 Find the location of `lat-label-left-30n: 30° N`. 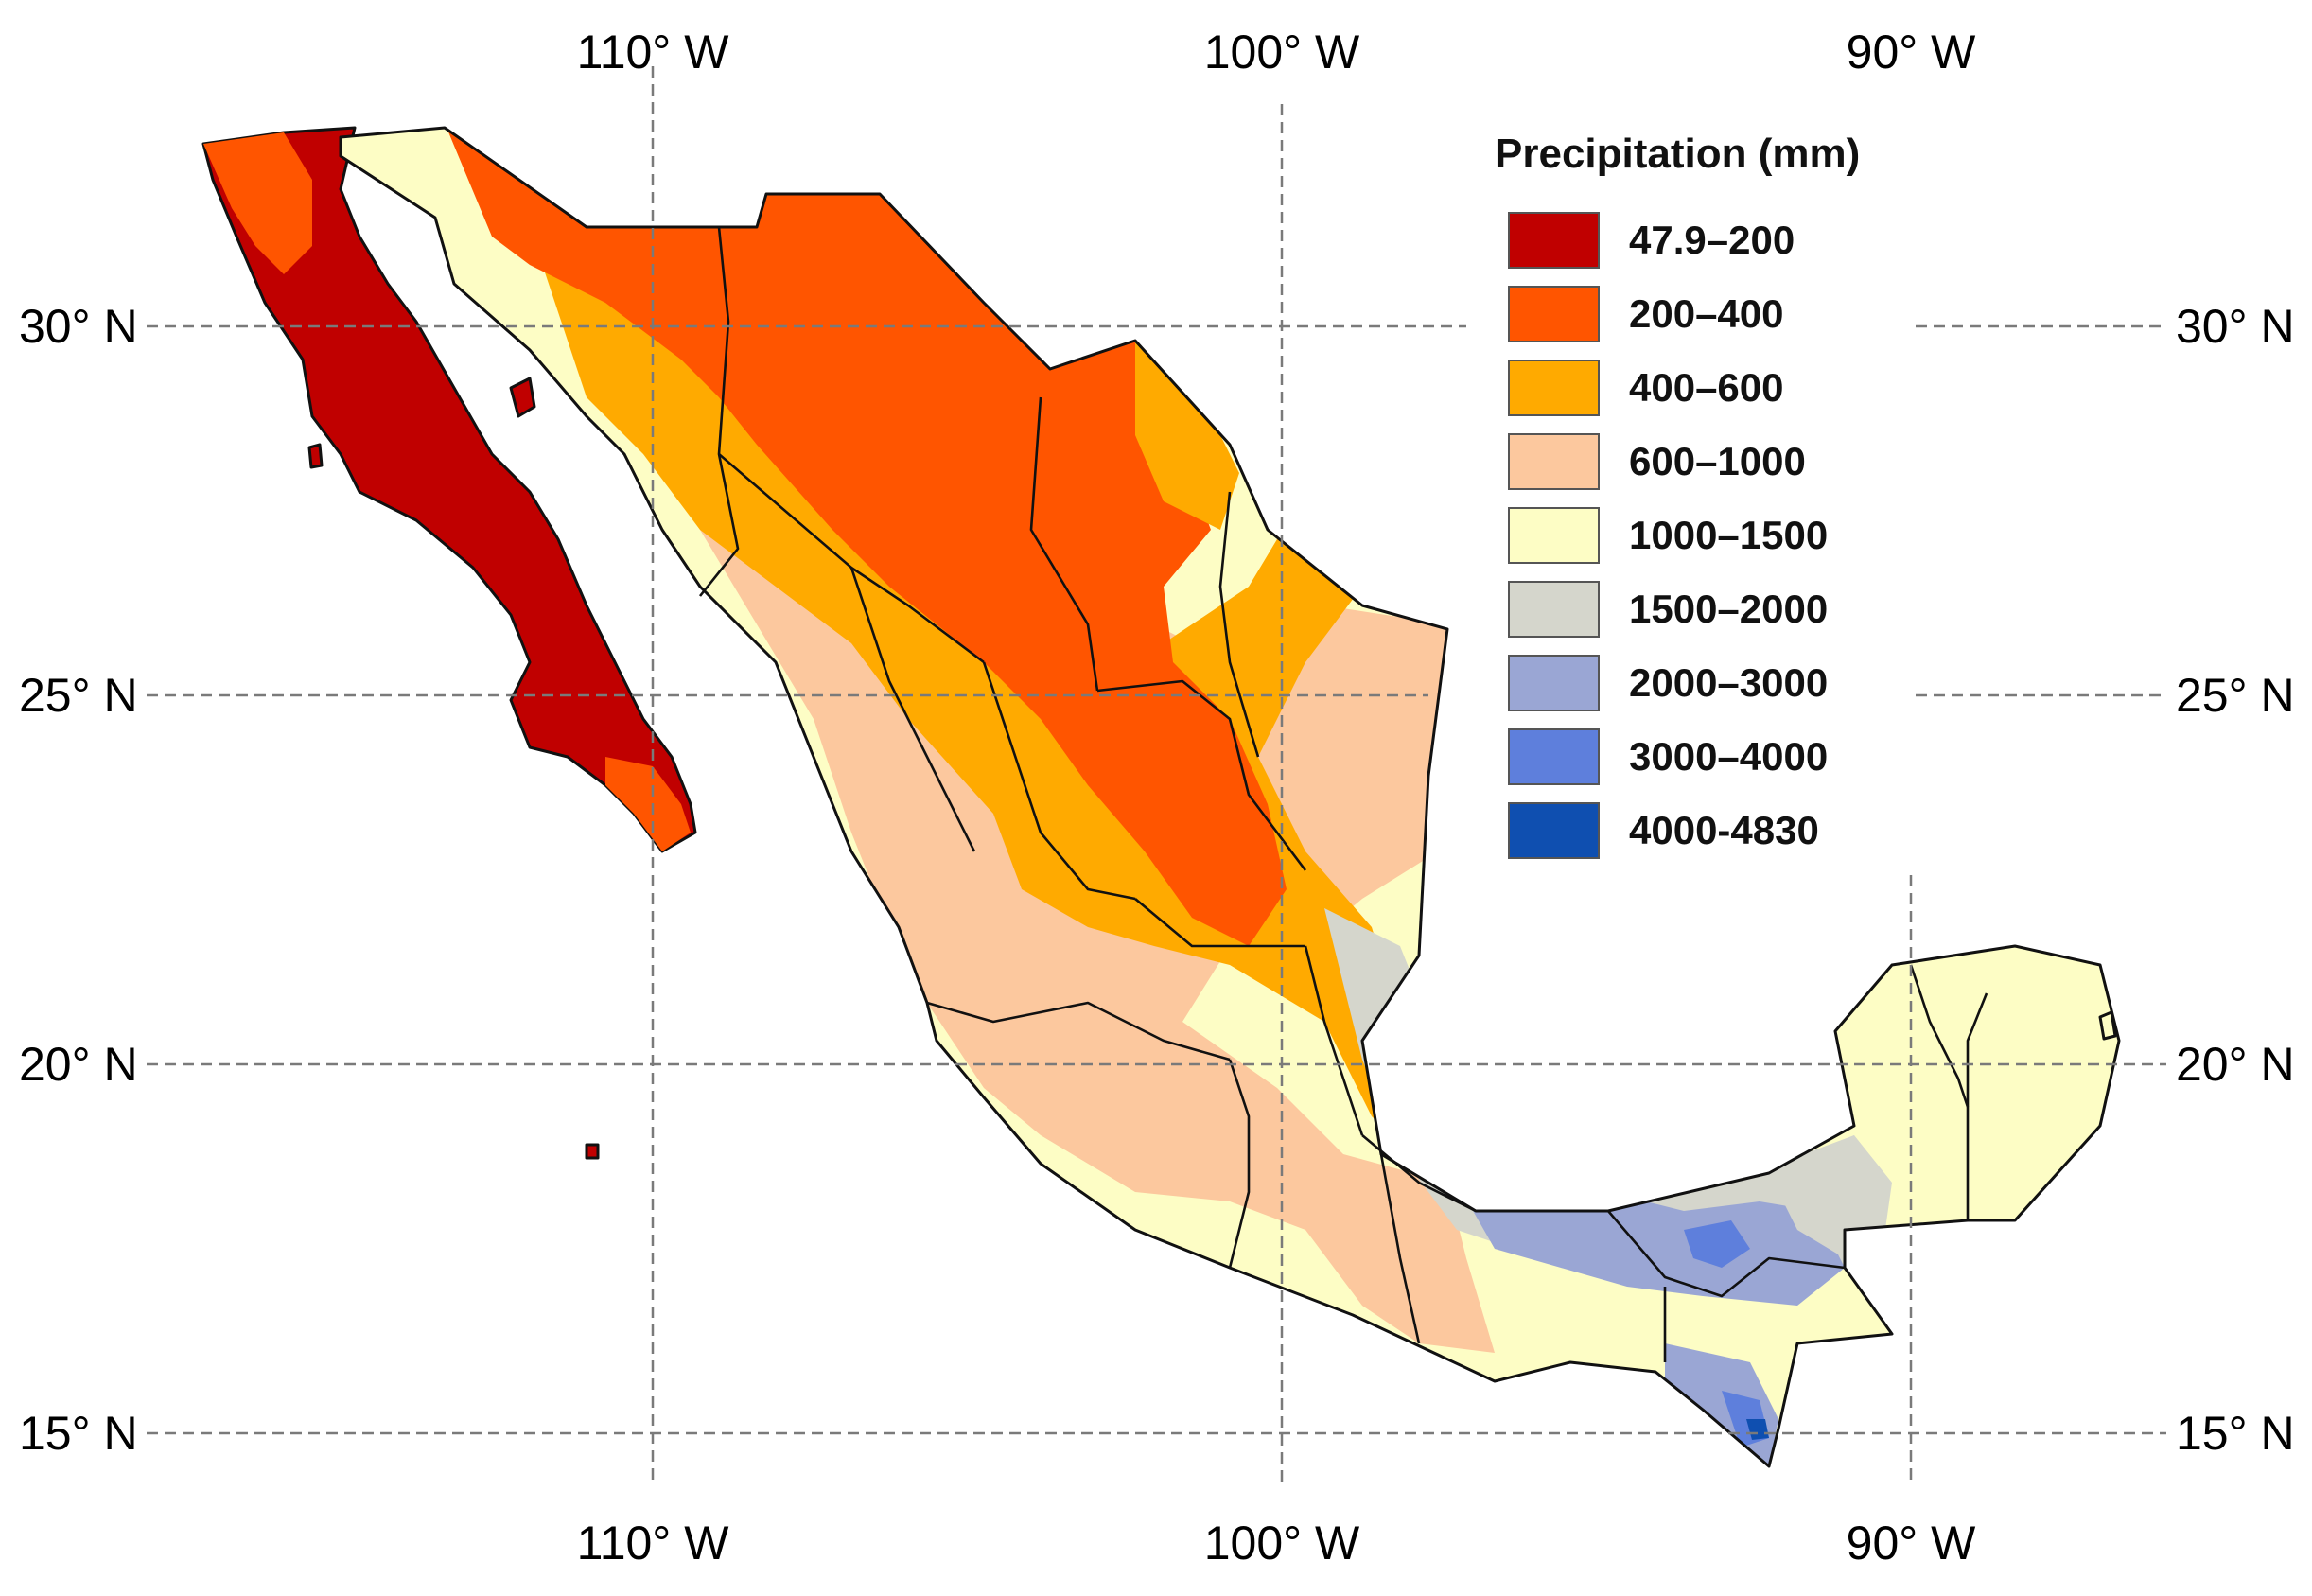

lat-label-left-30n: 30° N is located at coordinates (79, 326).